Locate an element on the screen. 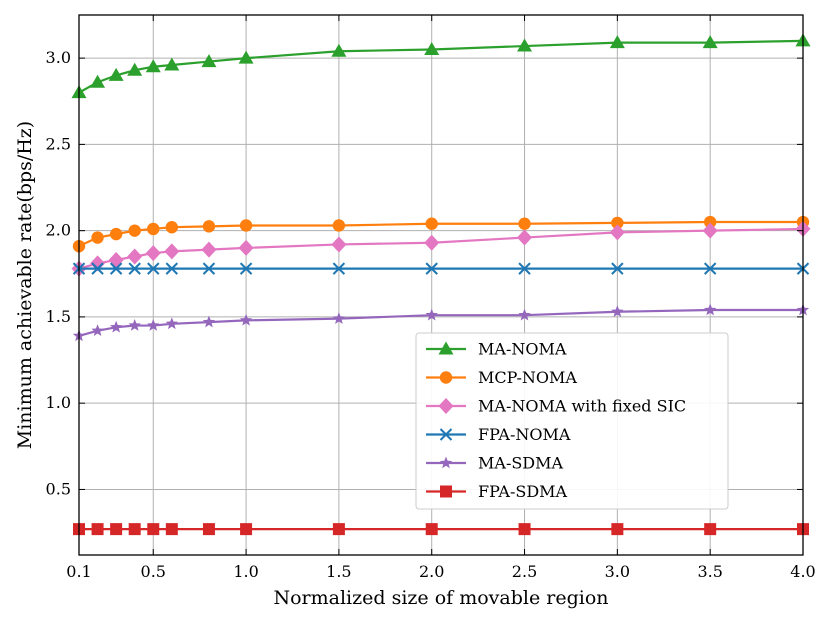  legend-label: MA-NOMA is located at coordinates (522, 349).